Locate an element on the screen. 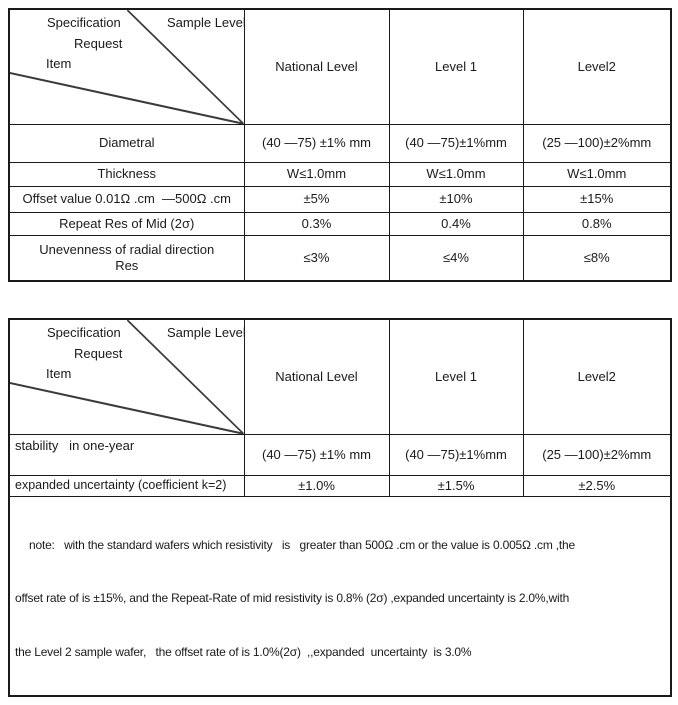  cell-value: ±15% is located at coordinates (597, 199).